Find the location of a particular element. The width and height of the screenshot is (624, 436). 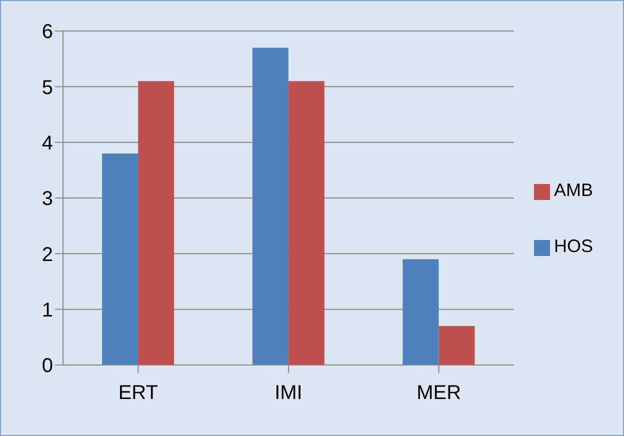

y-tick-label: 3 is located at coordinates (47, 199).